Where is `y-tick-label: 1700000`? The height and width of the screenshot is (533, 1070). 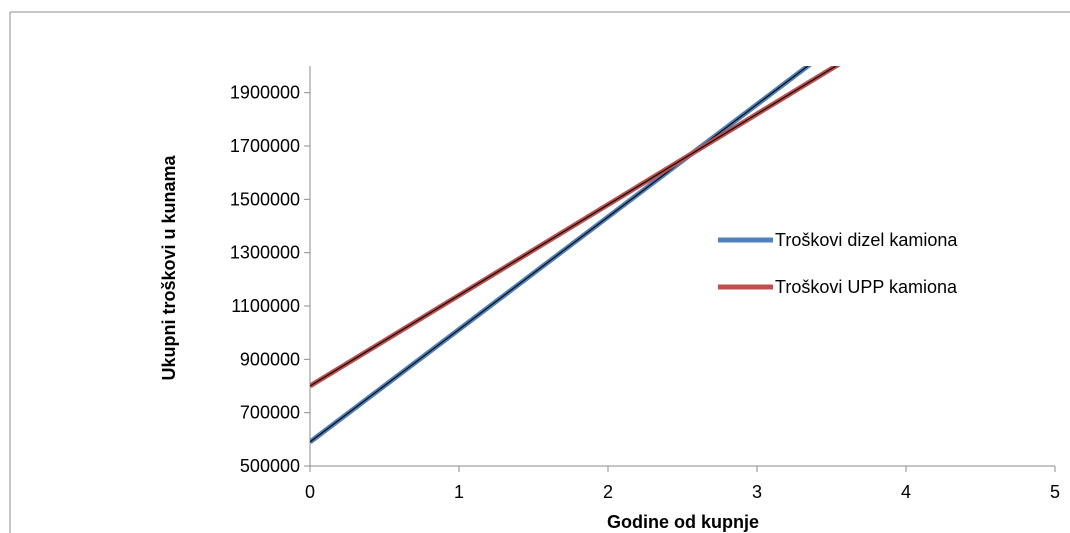 y-tick-label: 1700000 is located at coordinates (265, 146).